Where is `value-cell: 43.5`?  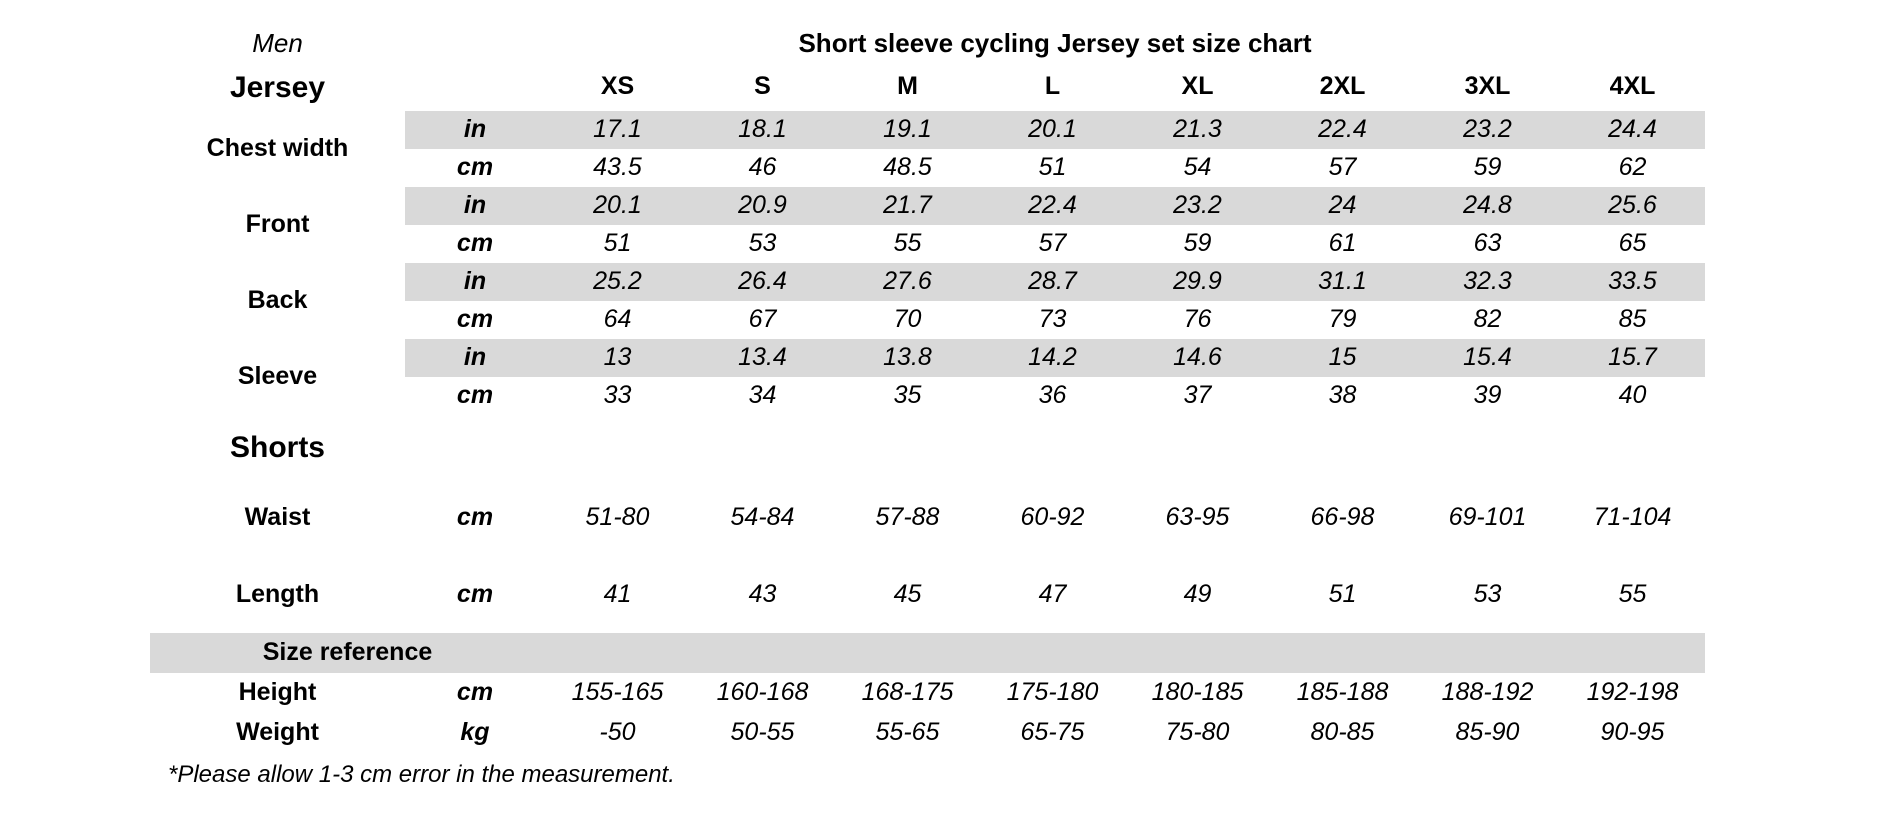 value-cell: 43.5 is located at coordinates (617, 167).